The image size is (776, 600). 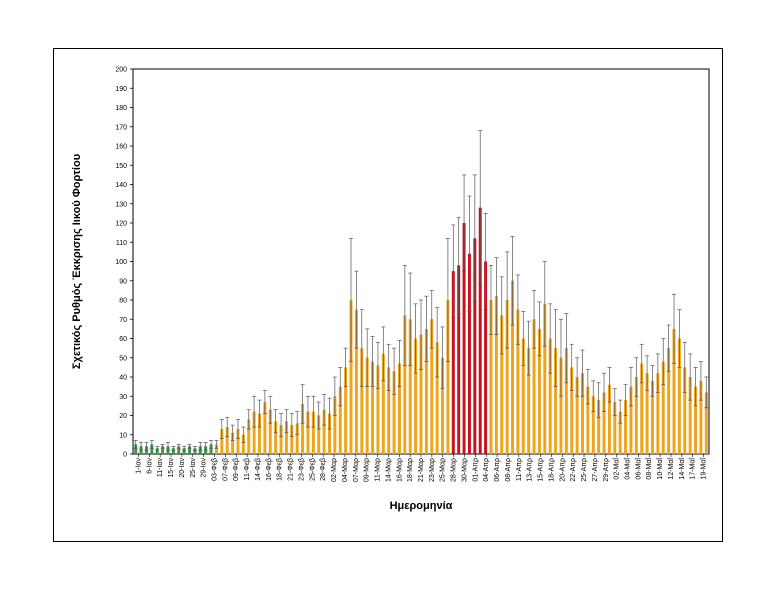 What do you see at coordinates (160, 468) in the screenshot?
I see `x-tick-label: 11-Ιαν` at bounding box center [160, 468].